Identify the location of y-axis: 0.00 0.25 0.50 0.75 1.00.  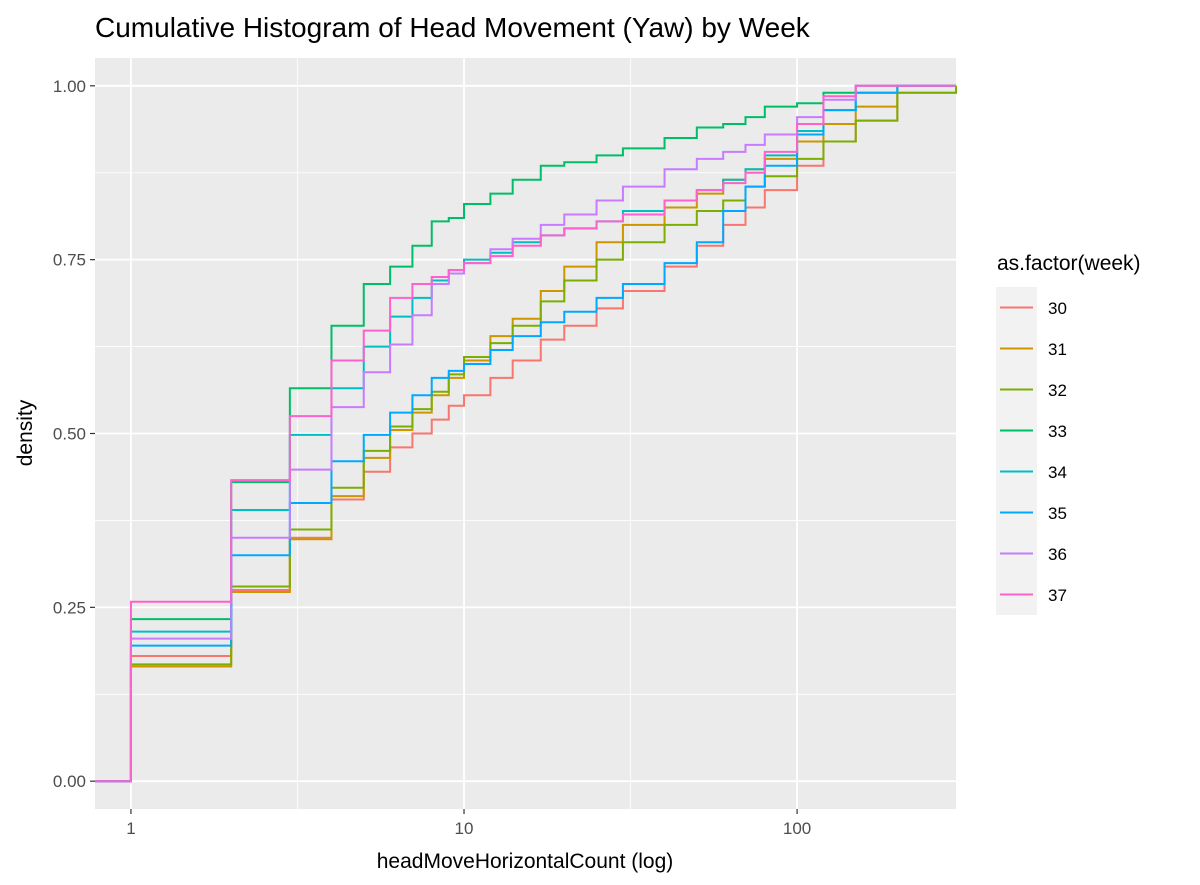
(74, 434).